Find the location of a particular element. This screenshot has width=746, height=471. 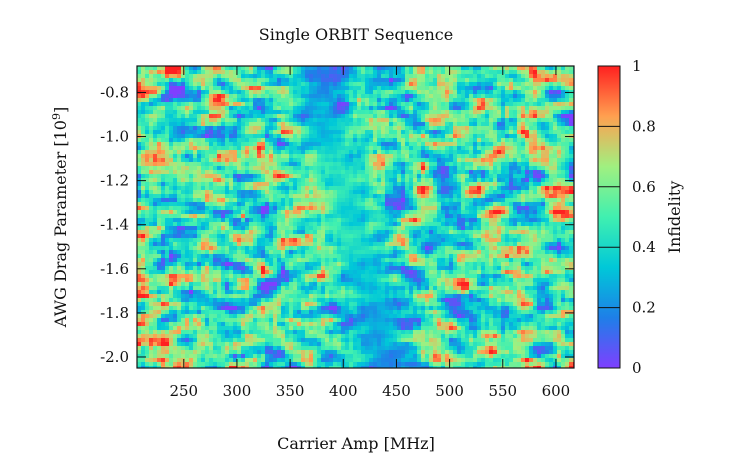

chart-title: Single ORBIT Sequence is located at coordinates (356, 34).